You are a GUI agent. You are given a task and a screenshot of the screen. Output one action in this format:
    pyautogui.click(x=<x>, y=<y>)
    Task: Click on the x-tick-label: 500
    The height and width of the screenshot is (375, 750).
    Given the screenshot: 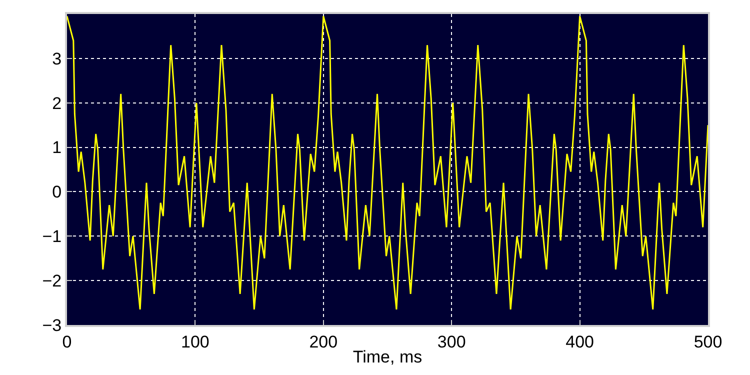 What is the action you would take?
    pyautogui.click(x=708, y=342)
    